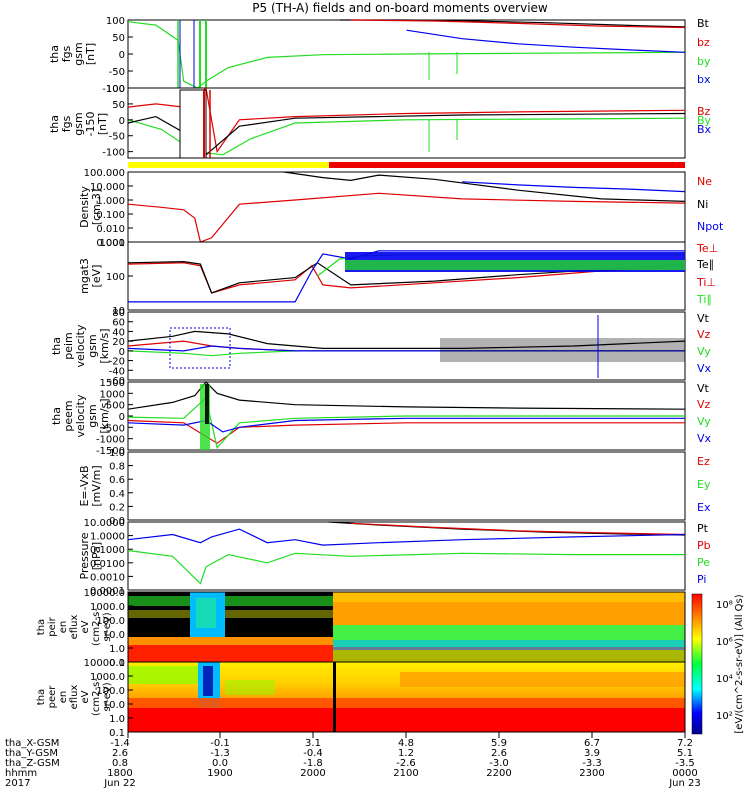 The height and width of the screenshot is (800, 750). Describe the element at coordinates (66, 123) in the screenshot. I see `panel-fgs-gse-ylabel-2: fgs` at that location.